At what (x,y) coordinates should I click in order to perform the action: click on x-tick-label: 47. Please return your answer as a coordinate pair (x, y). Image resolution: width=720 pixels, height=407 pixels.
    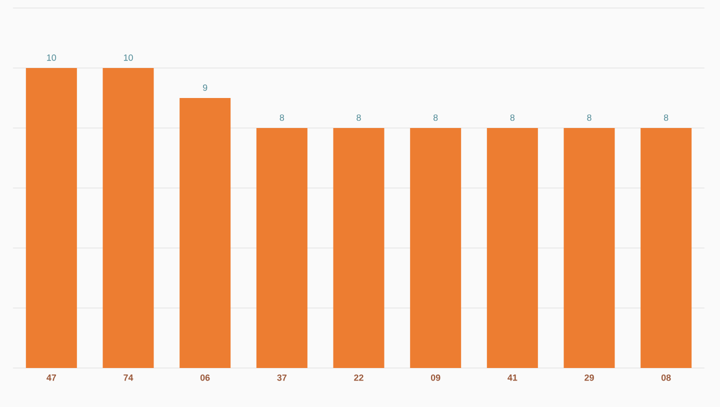
    Looking at the image, I should click on (51, 377).